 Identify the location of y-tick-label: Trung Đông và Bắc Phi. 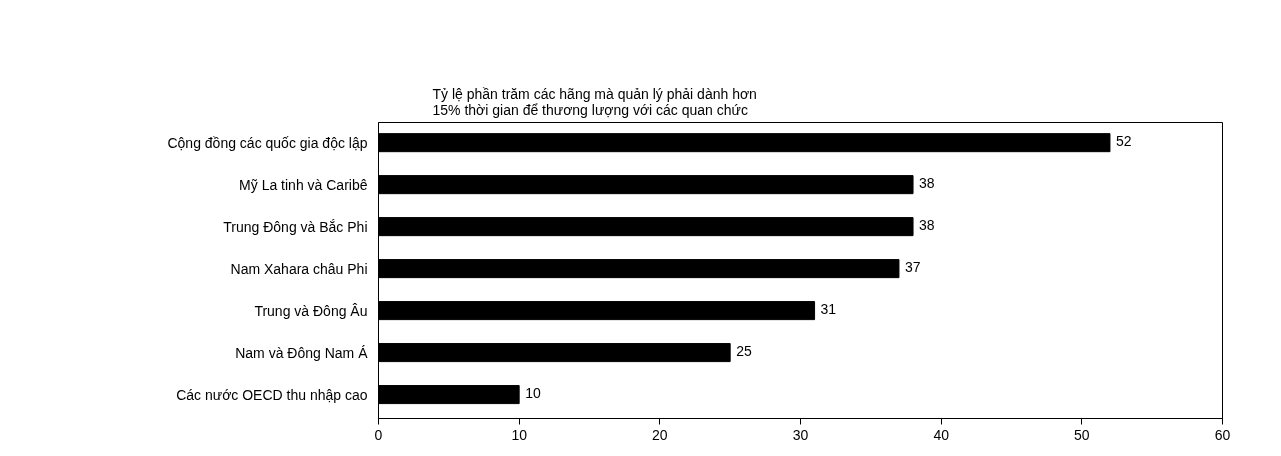
(295, 226).